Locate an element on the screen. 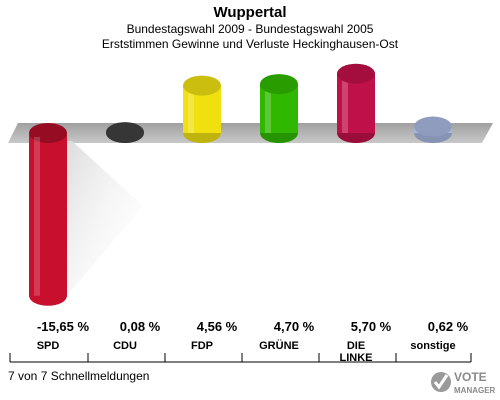  value-label: 0,08 % is located at coordinates (140, 326).